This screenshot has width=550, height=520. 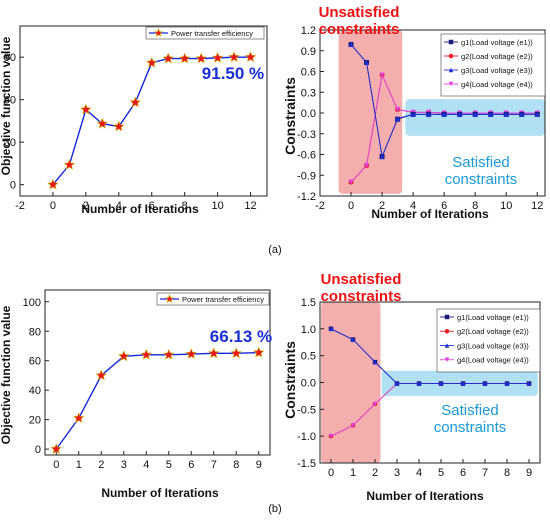 What do you see at coordinates (308, 93) in the screenshot?
I see `y-tick-label: 0.3` at bounding box center [308, 93].